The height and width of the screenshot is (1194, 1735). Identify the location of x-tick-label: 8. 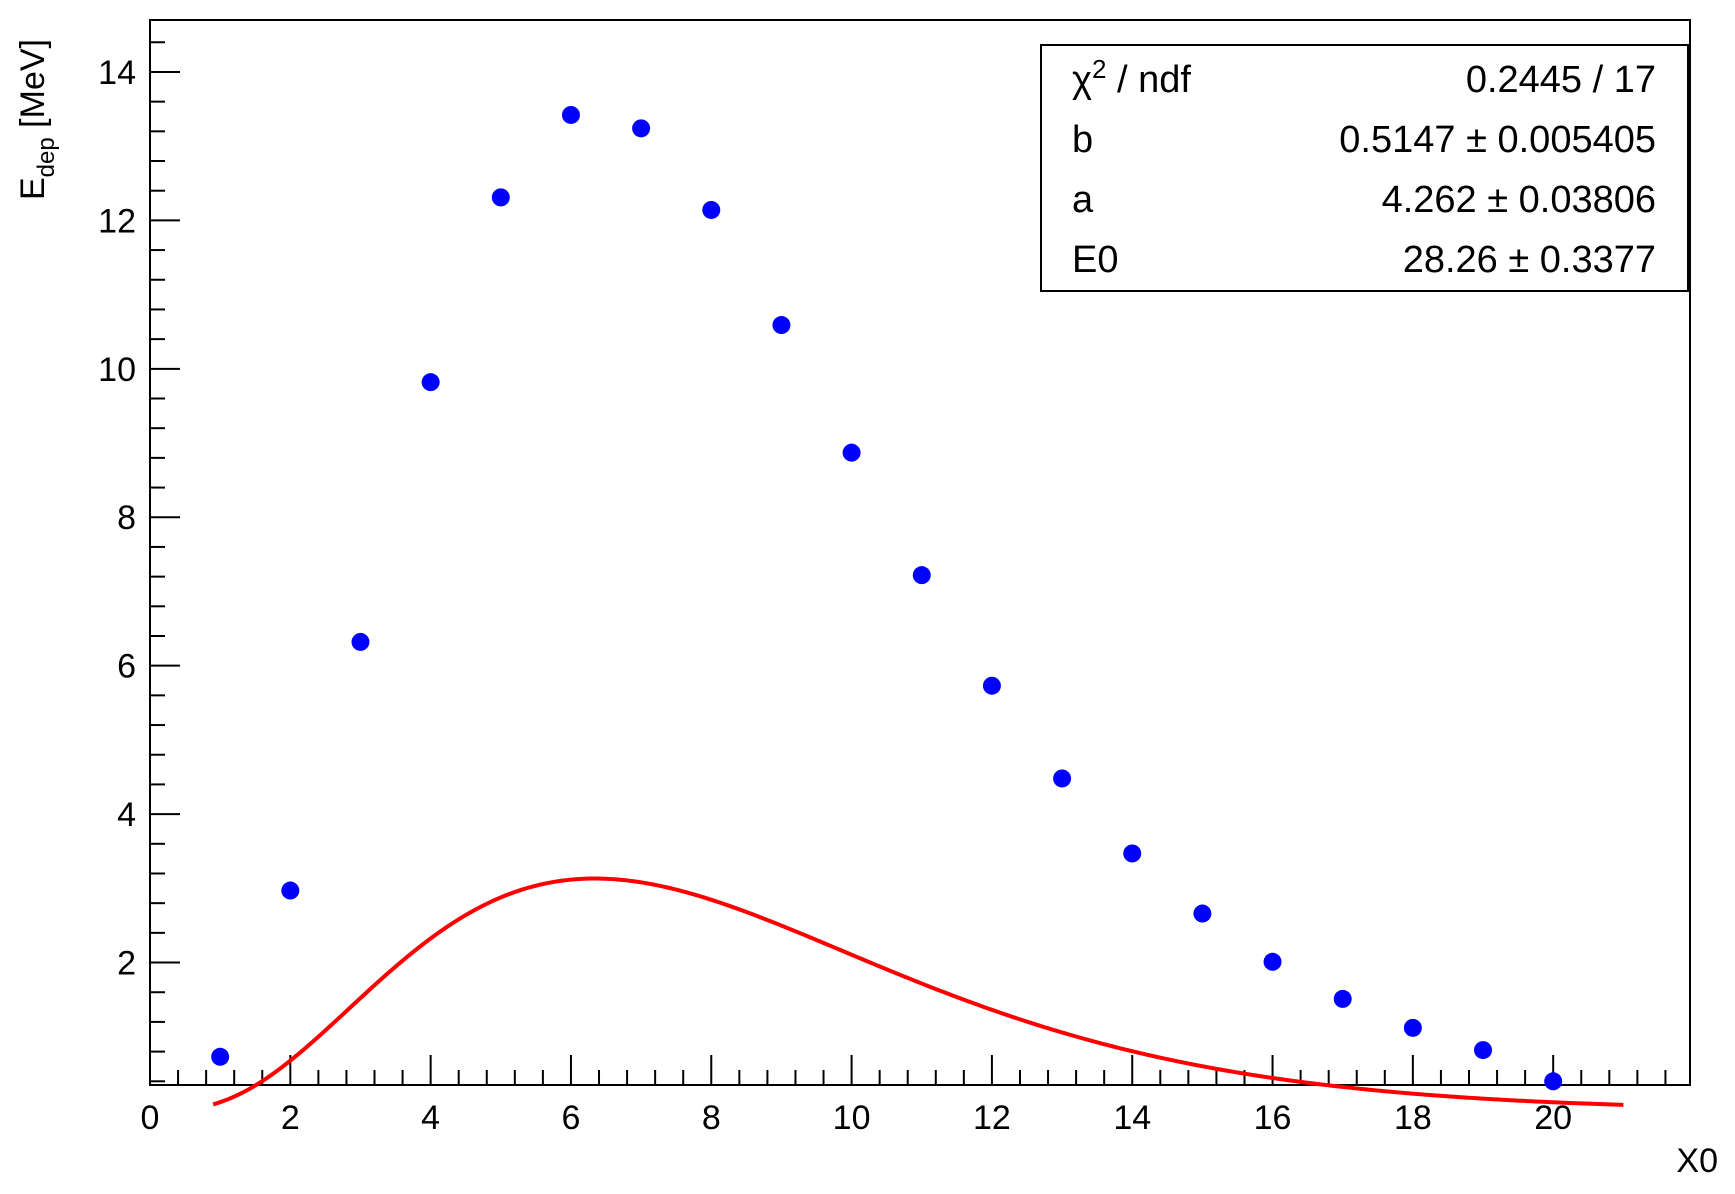
(711, 1118).